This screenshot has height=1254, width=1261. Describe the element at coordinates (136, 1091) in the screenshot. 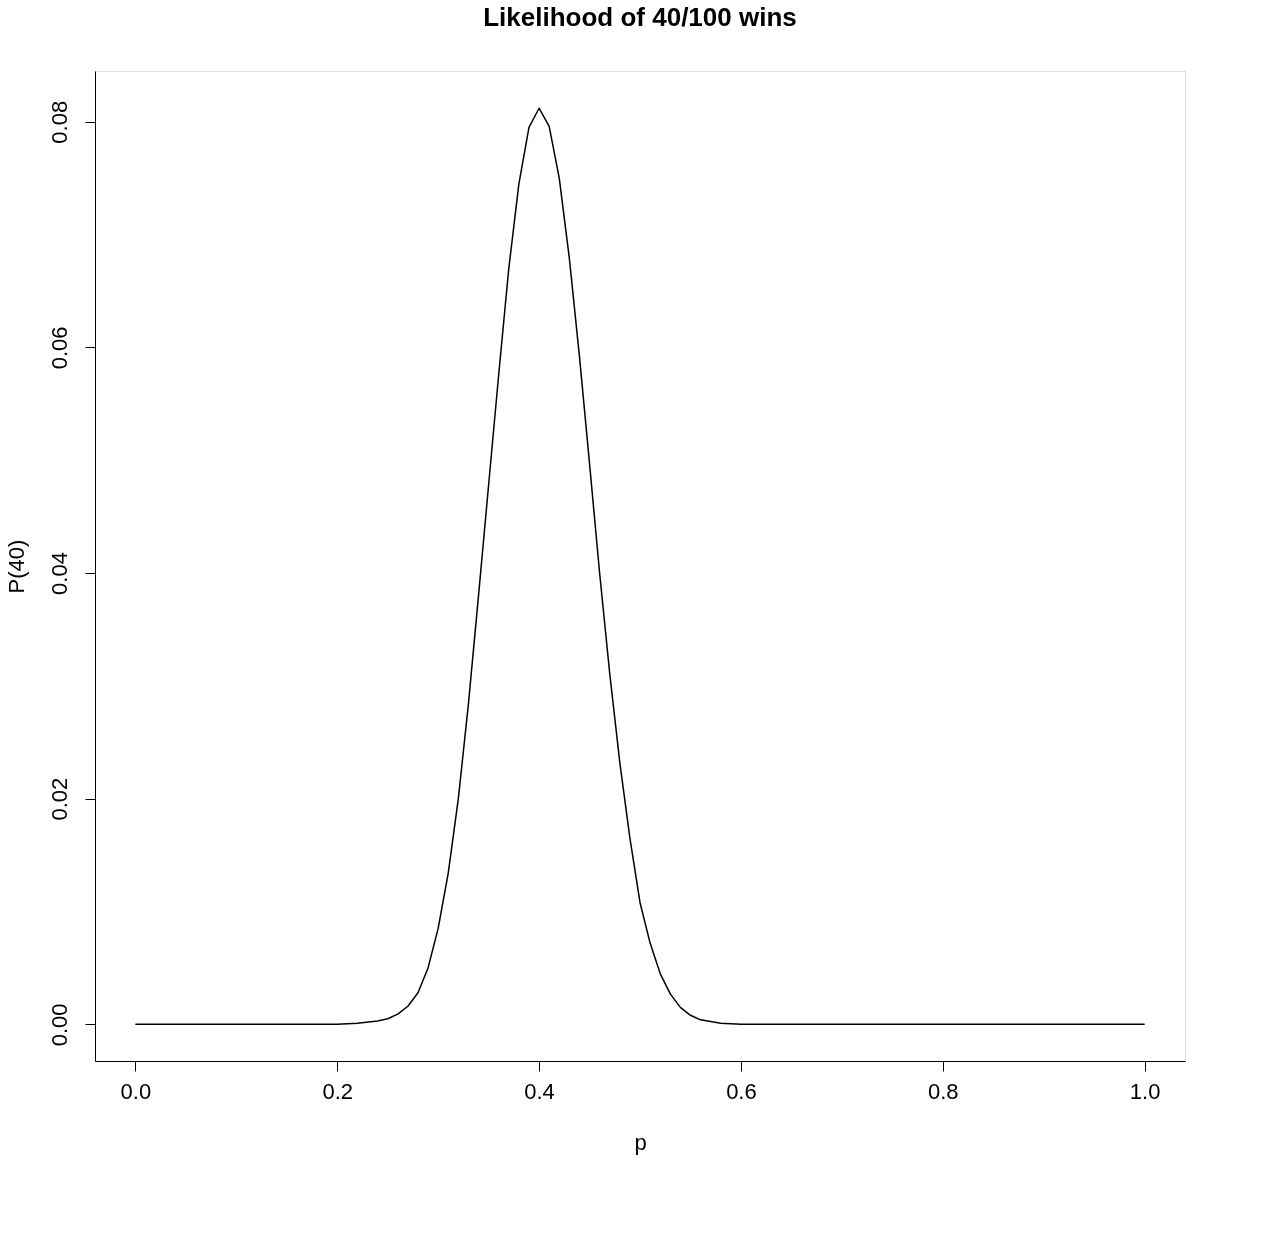

I see `x-tick-label: 0.0` at that location.